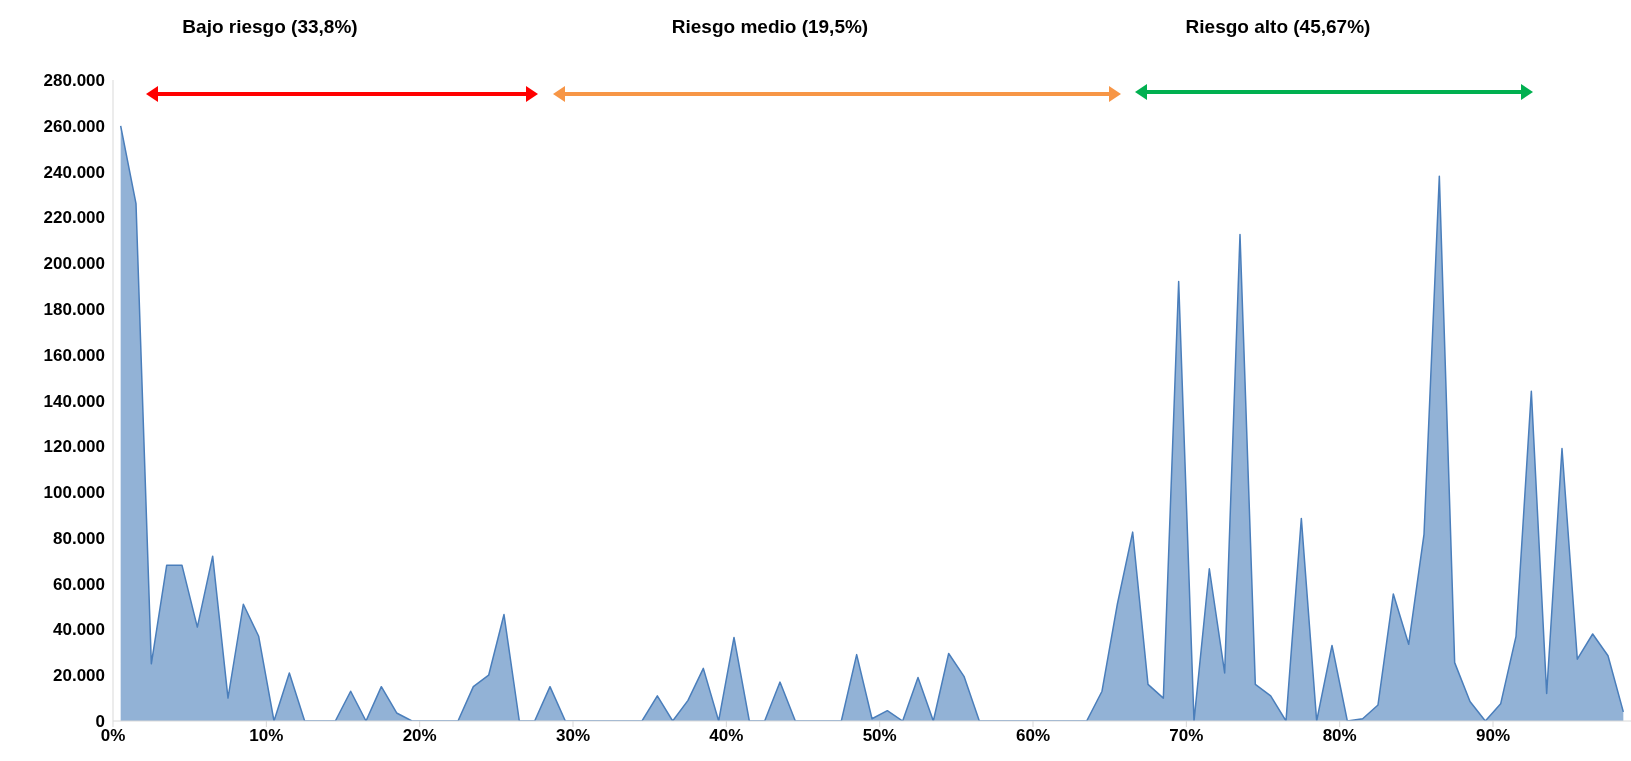 The image size is (1631, 761). What do you see at coordinates (726, 736) in the screenshot?
I see `x-tick-label: 40%` at bounding box center [726, 736].